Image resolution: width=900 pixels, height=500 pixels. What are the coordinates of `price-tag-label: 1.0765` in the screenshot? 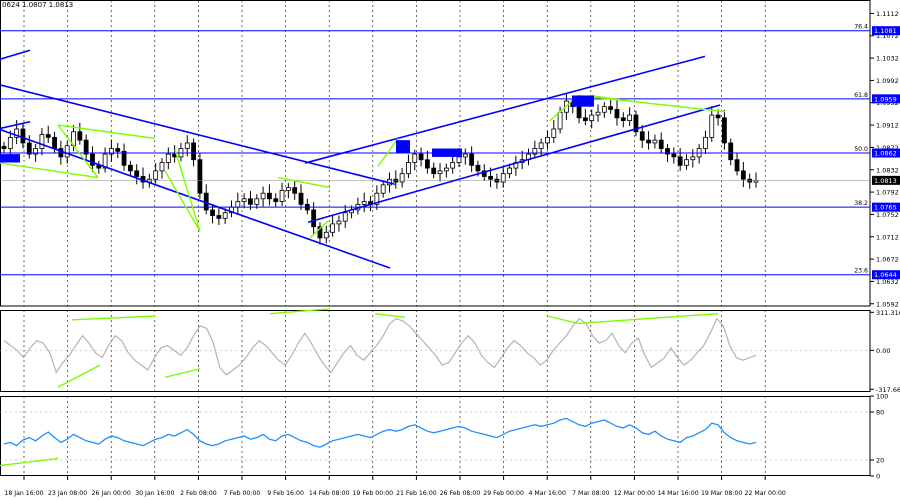 It's located at (885, 208).